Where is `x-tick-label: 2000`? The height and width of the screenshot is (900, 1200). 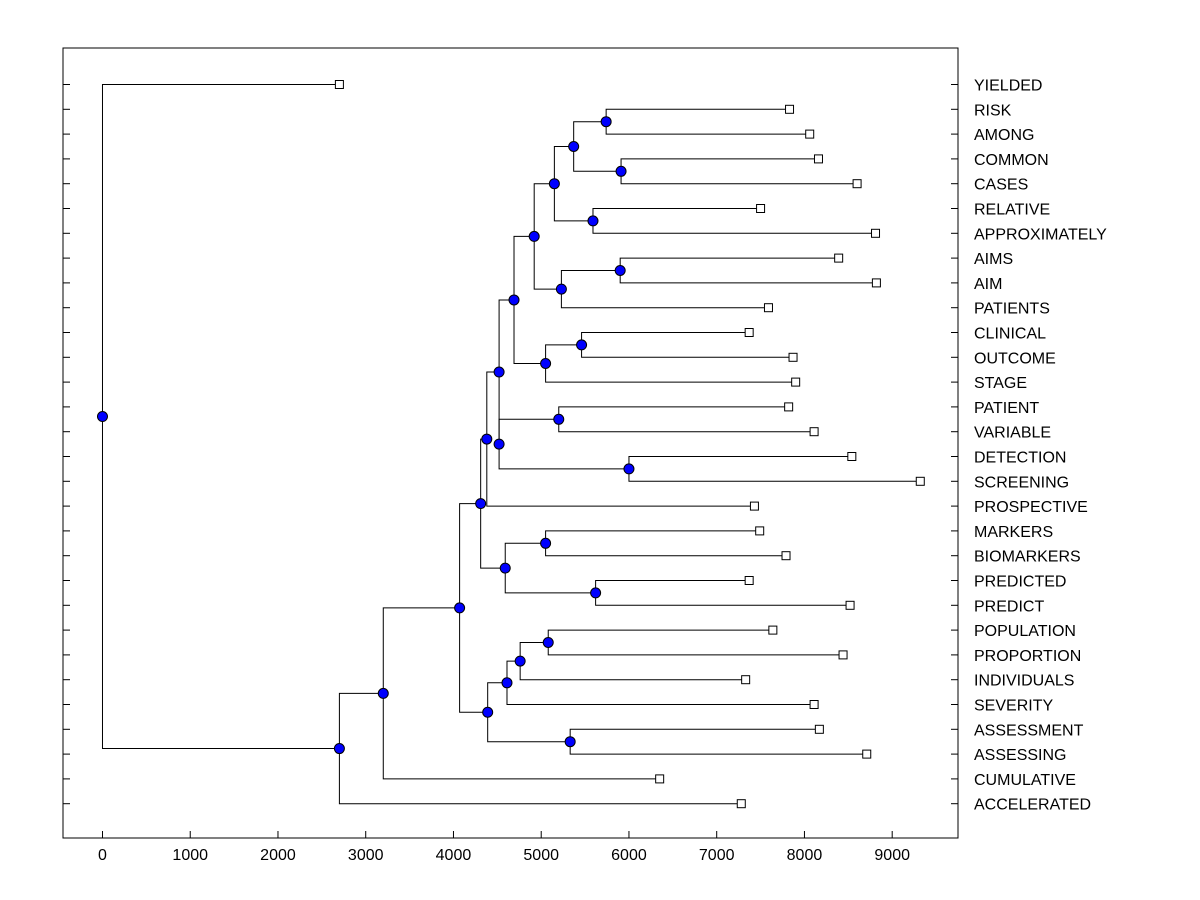
x-tick-label: 2000 is located at coordinates (278, 855).